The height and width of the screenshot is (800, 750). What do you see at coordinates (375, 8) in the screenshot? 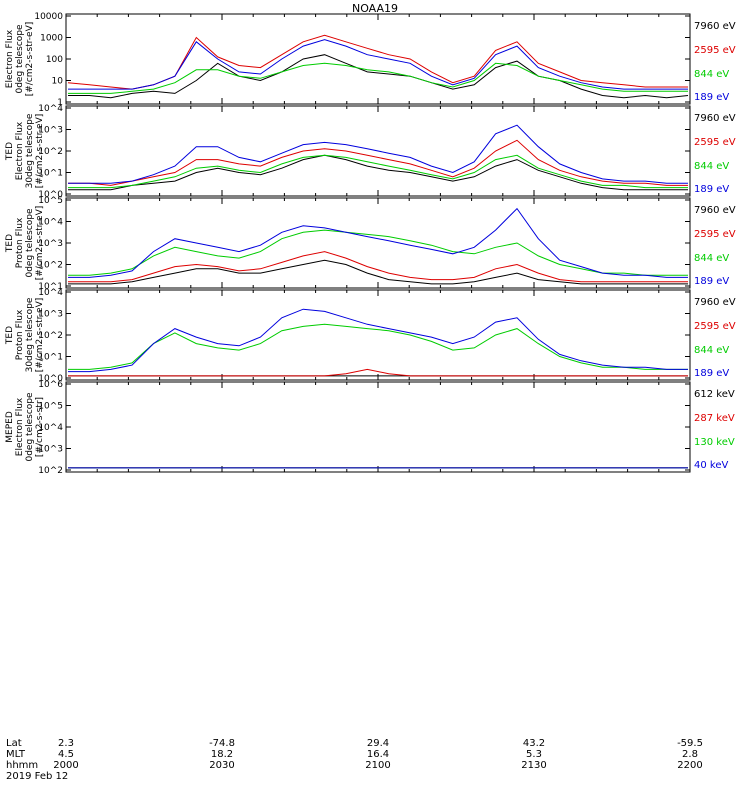
I see `chart-title: NOAA19` at bounding box center [375, 8].